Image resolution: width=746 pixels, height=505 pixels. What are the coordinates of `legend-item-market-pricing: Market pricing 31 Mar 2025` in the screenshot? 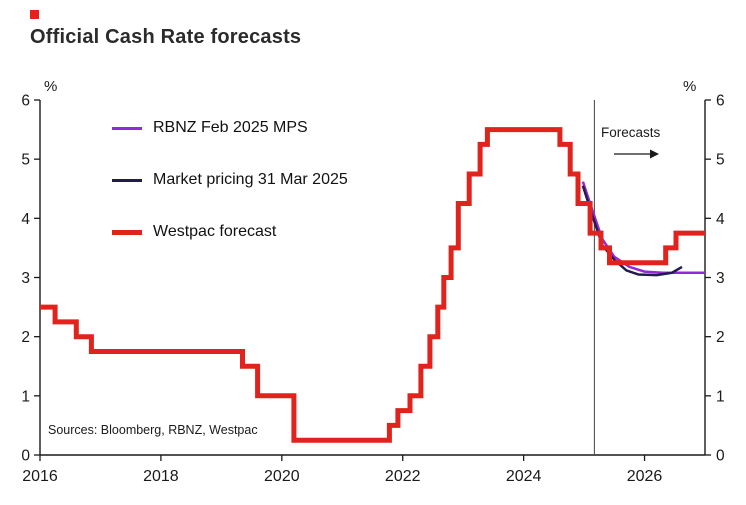 It's located at (230, 180).